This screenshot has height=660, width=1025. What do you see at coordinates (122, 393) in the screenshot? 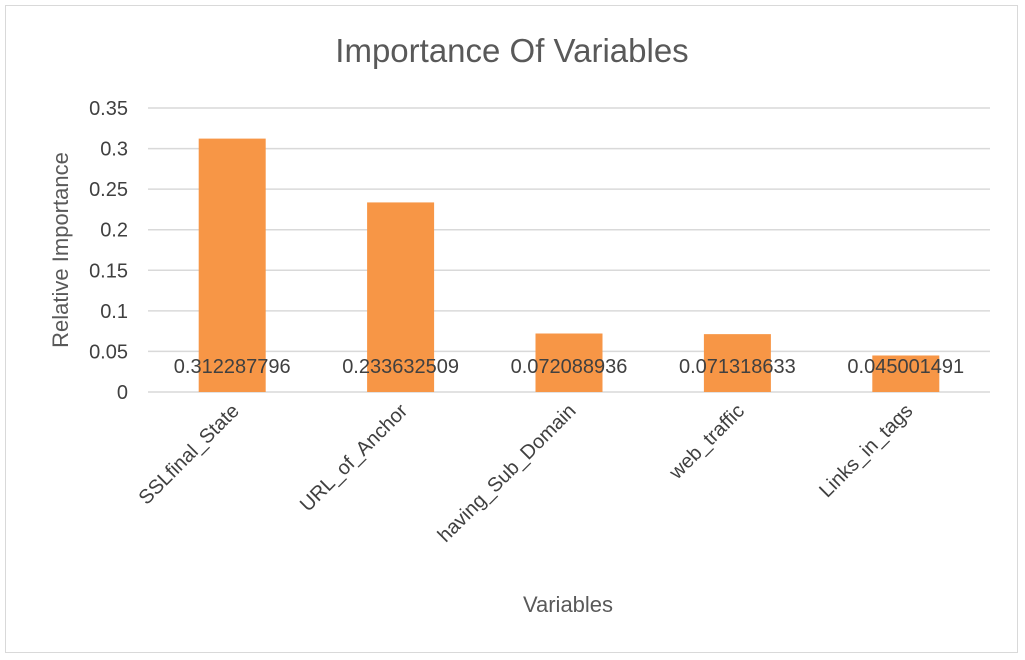
I see `y-tick-label: 0` at bounding box center [122, 393].